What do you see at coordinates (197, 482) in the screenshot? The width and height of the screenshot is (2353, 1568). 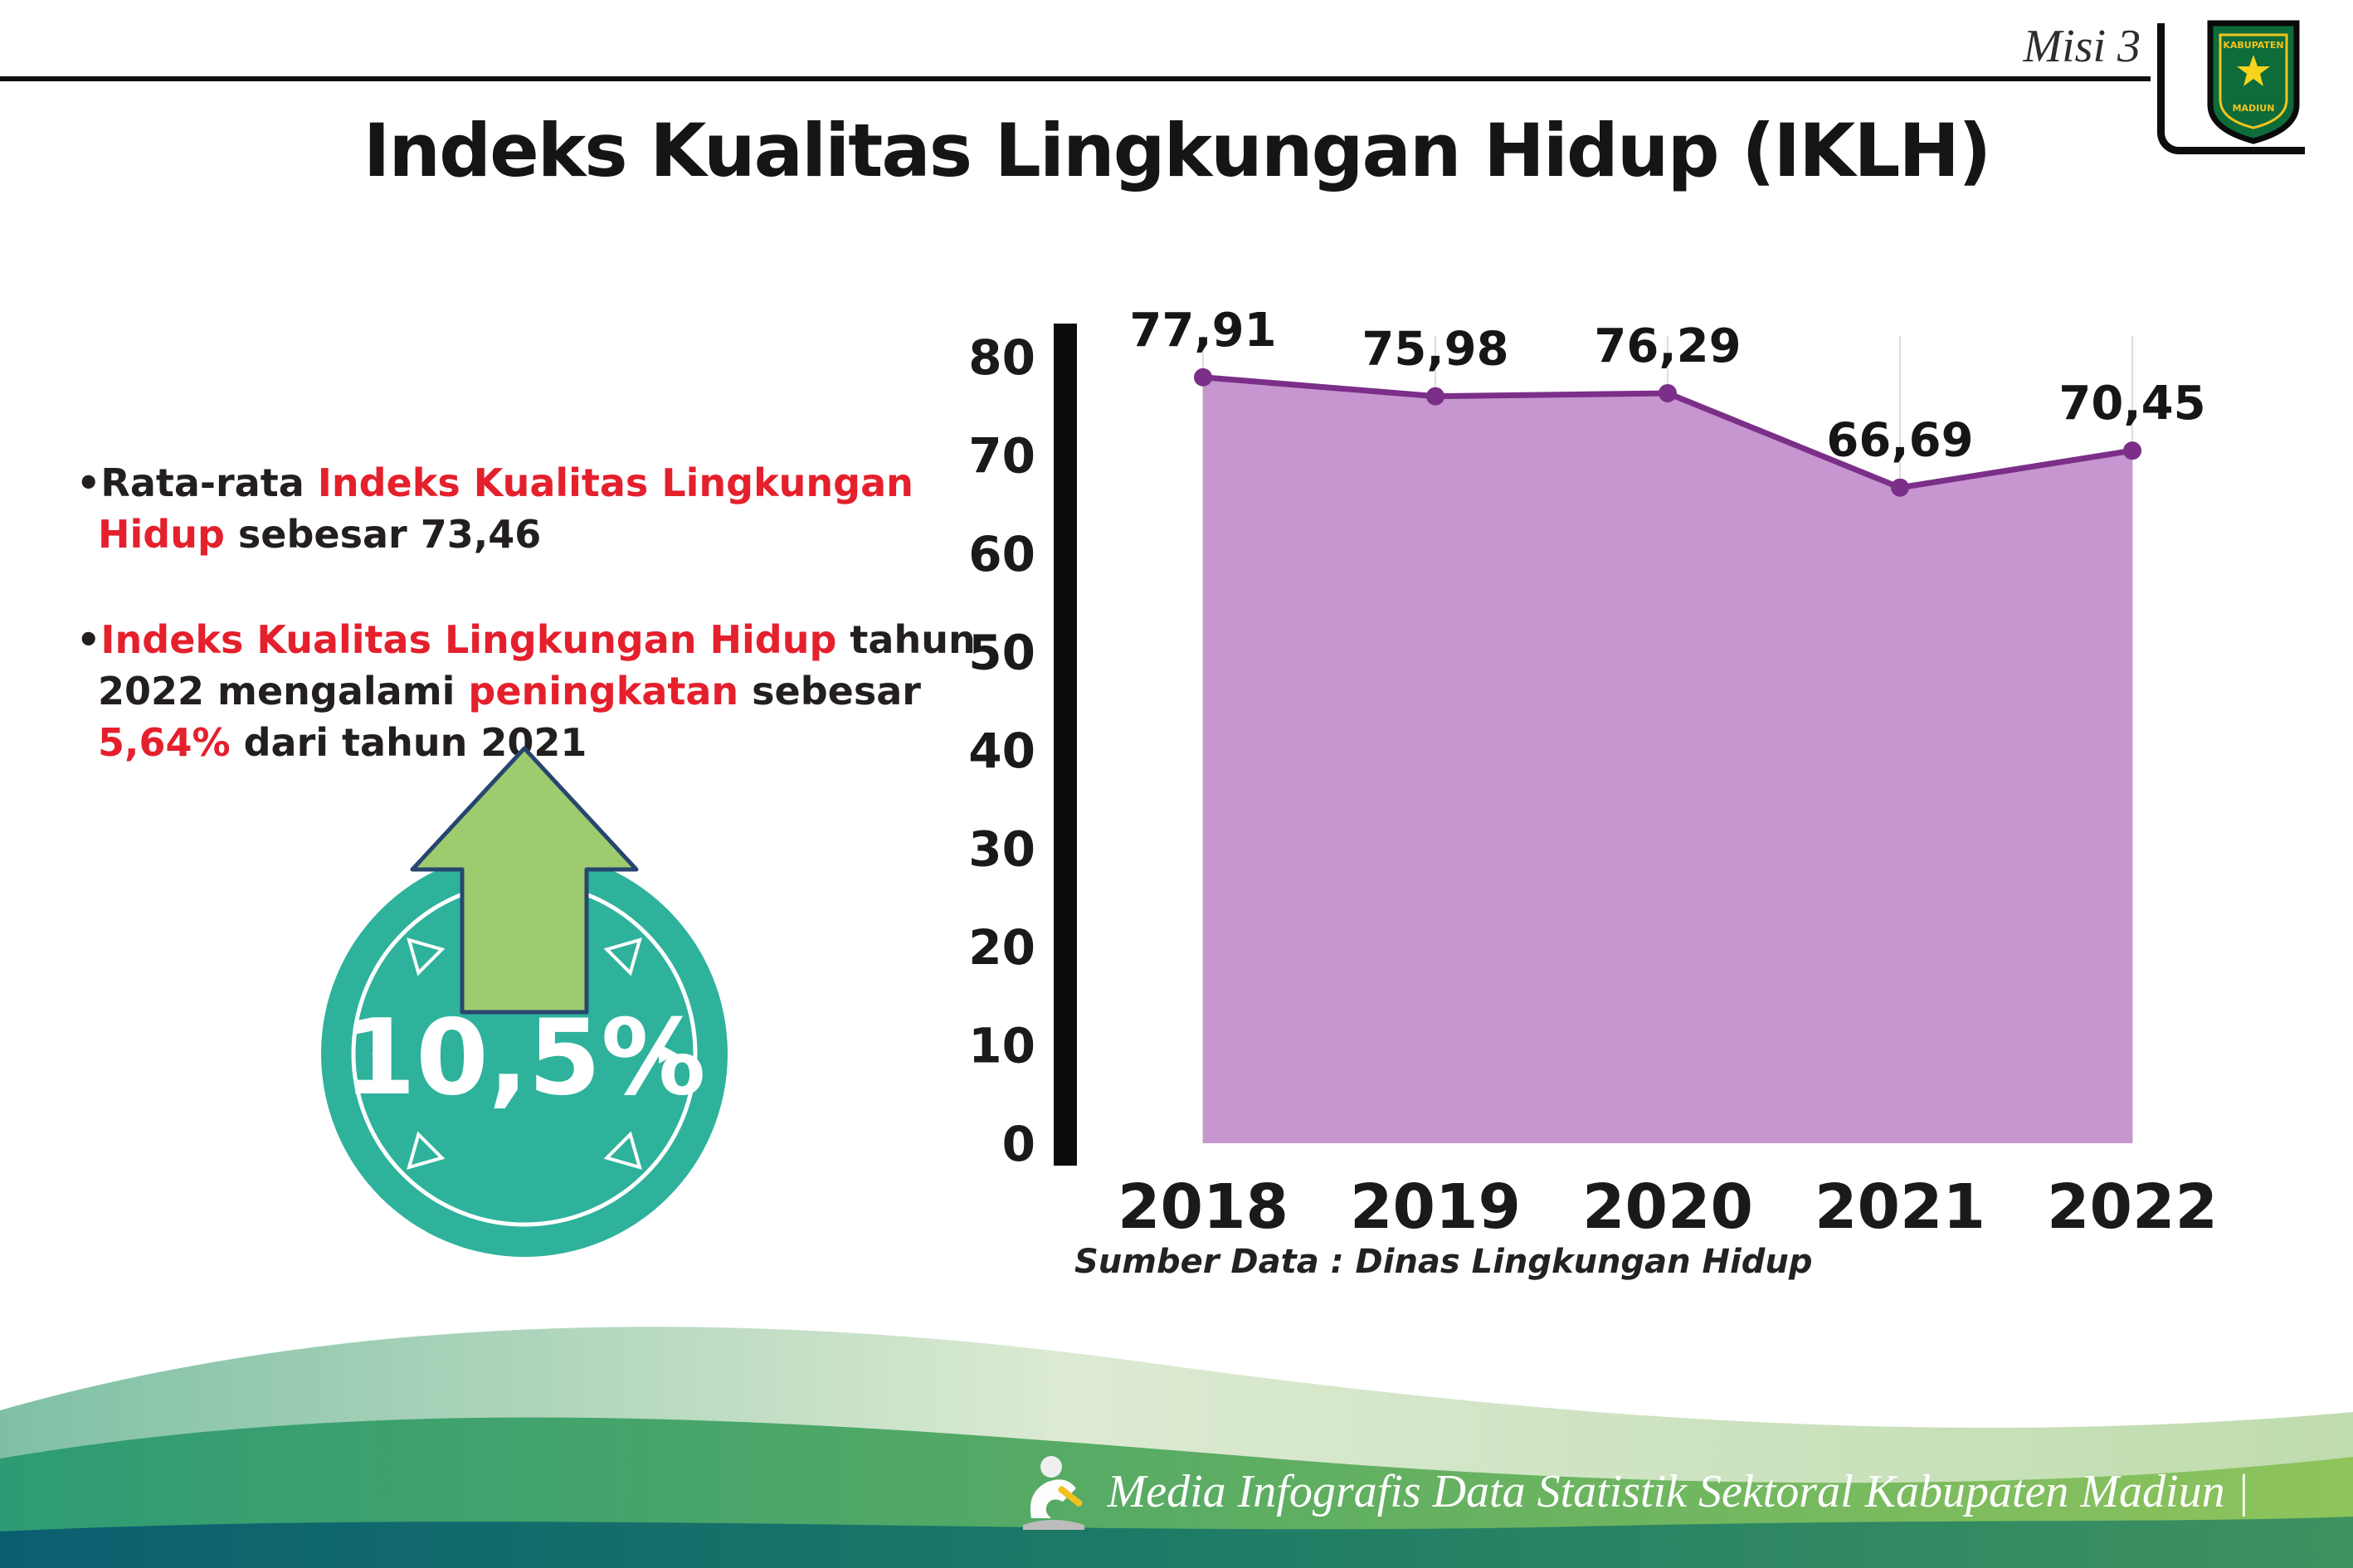 I see `plain-text: •Rata-rata` at bounding box center [197, 482].